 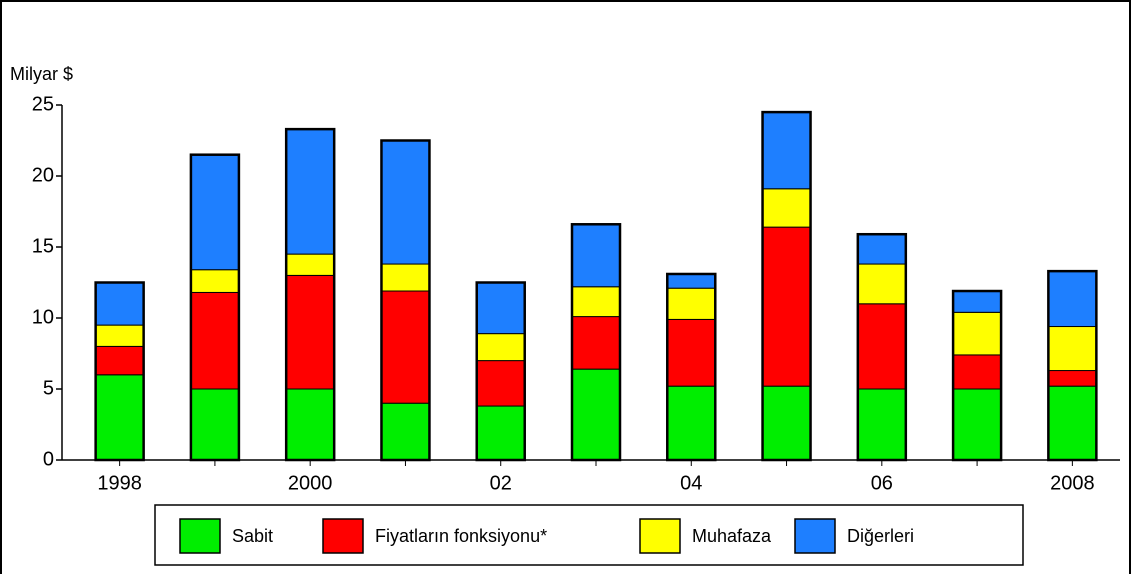 I want to click on y-tick-label: 0, so click(x=48, y=459).